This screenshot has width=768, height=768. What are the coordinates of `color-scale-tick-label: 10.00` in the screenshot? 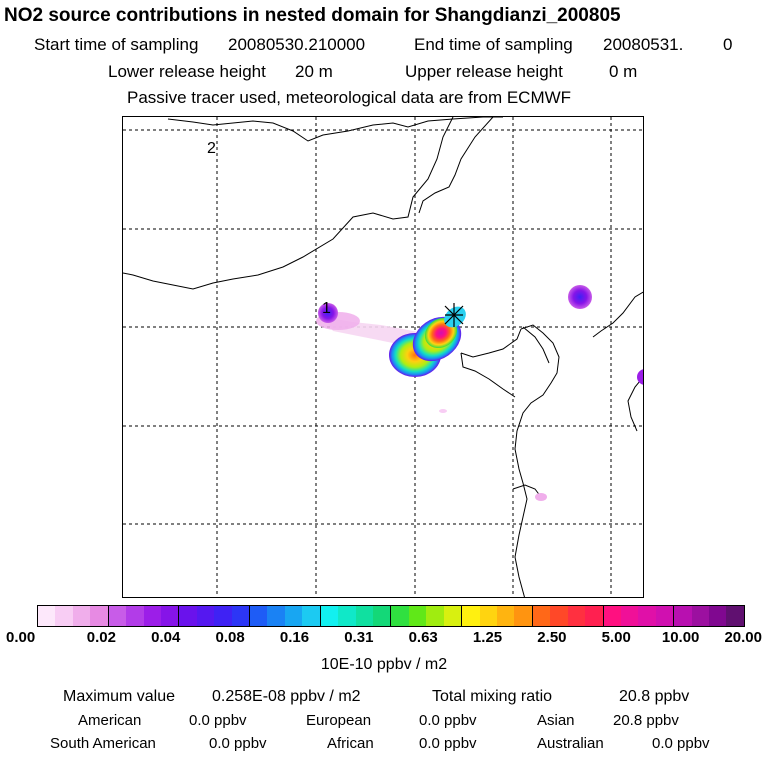 It's located at (680, 637).